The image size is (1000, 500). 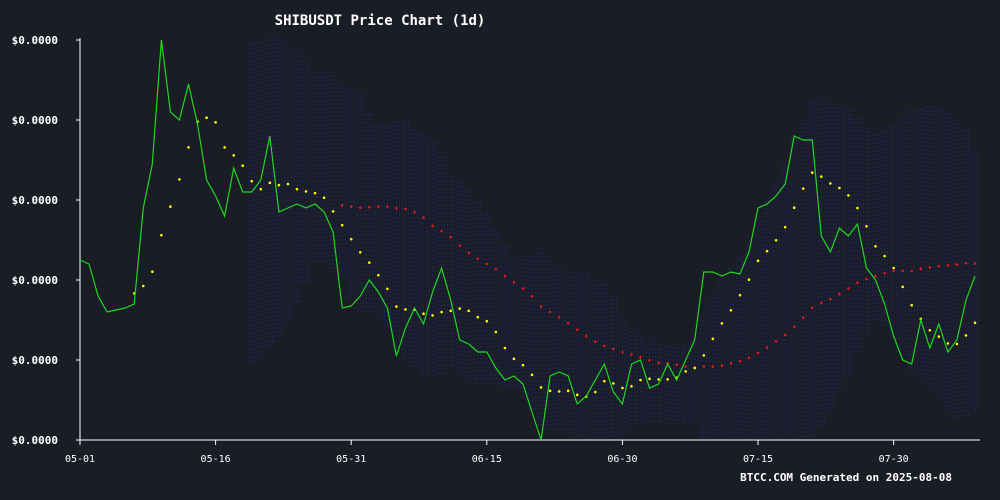 What do you see at coordinates (846, 477) in the screenshot?
I see `footer-credit: BTCC.COM Generated on 2025-08-08` at bounding box center [846, 477].